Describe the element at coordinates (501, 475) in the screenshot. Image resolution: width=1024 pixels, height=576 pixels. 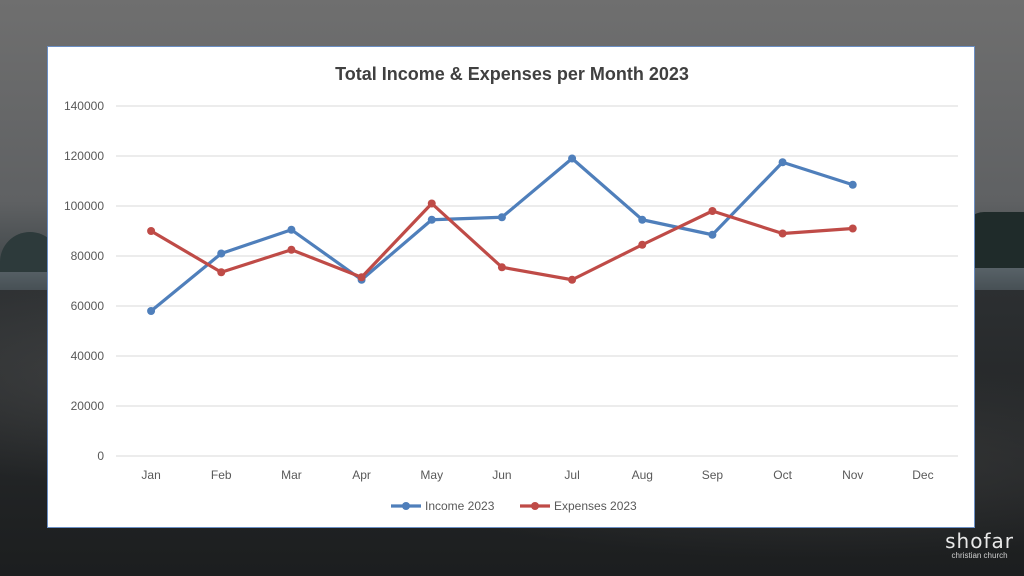
I see `x-tick-label: Jun` at that location.